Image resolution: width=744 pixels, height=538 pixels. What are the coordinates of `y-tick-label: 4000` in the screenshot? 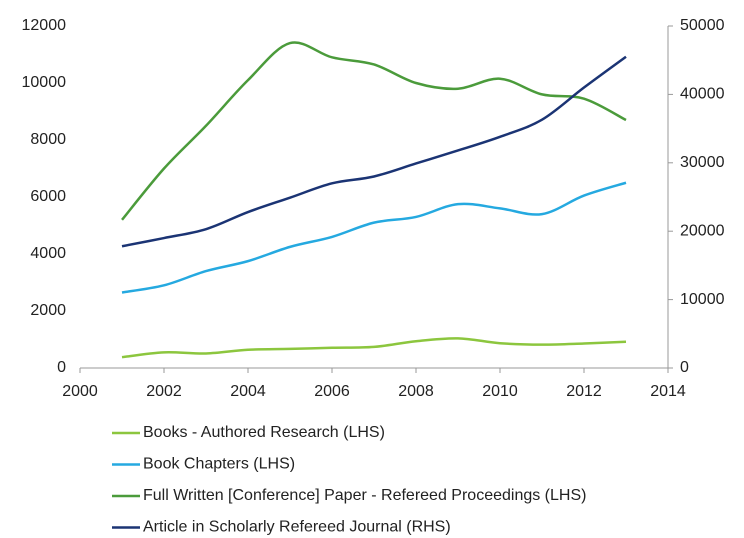 It's located at (48, 253).